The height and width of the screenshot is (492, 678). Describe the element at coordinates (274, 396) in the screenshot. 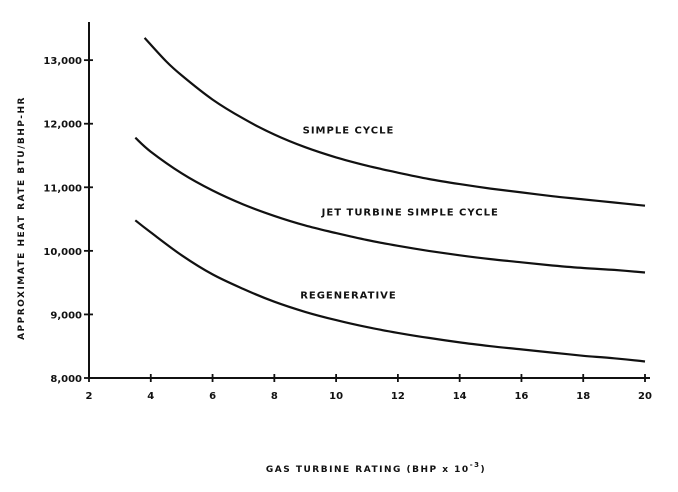

I see `x-tick-label: 8` at that location.